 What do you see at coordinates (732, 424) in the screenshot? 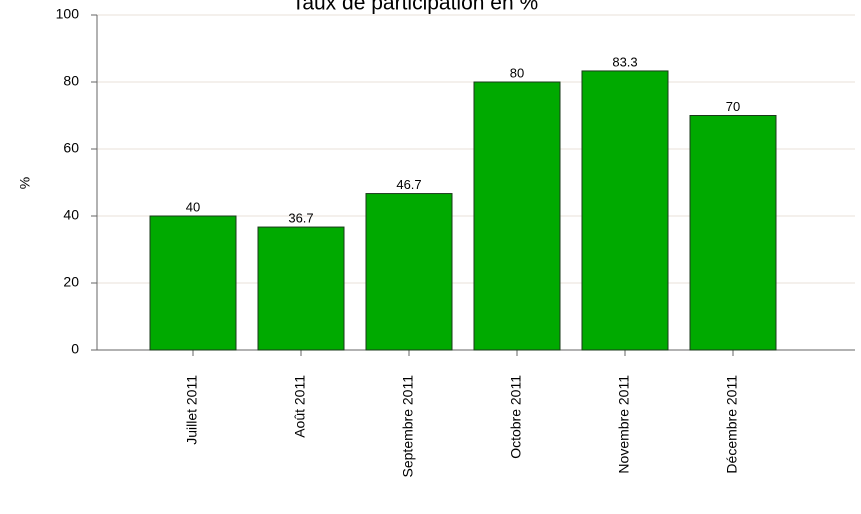
I see `x-tick-label: Décembre 2011` at bounding box center [732, 424].